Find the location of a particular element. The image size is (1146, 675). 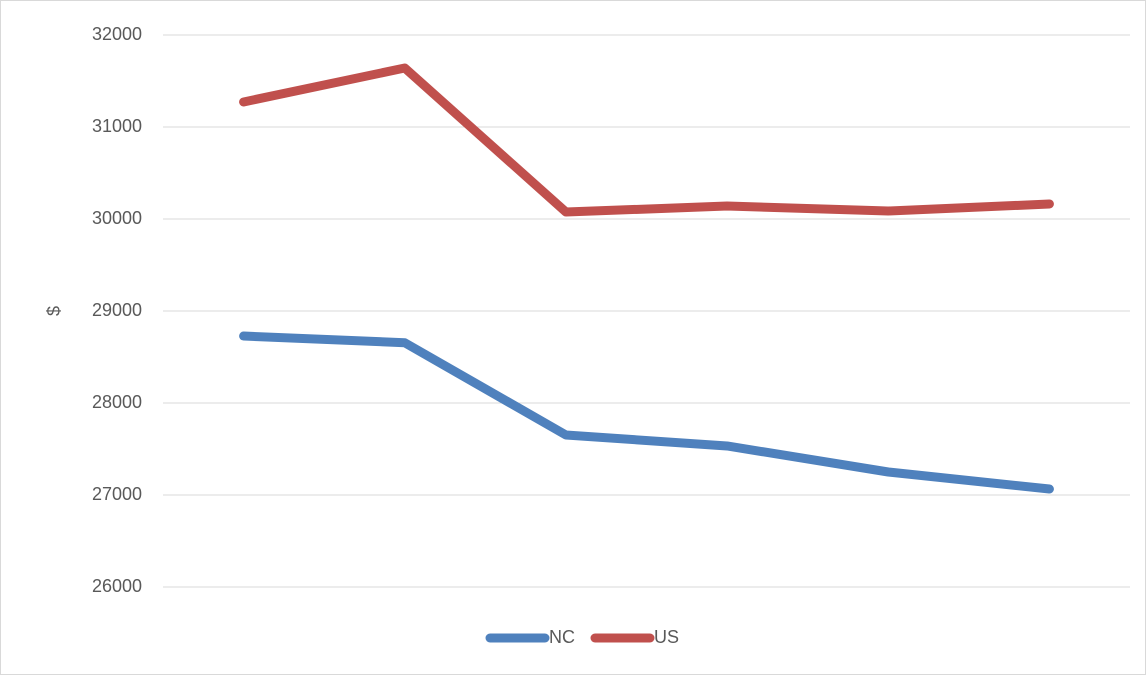

y-tick-label: 32000 is located at coordinates (117, 34).